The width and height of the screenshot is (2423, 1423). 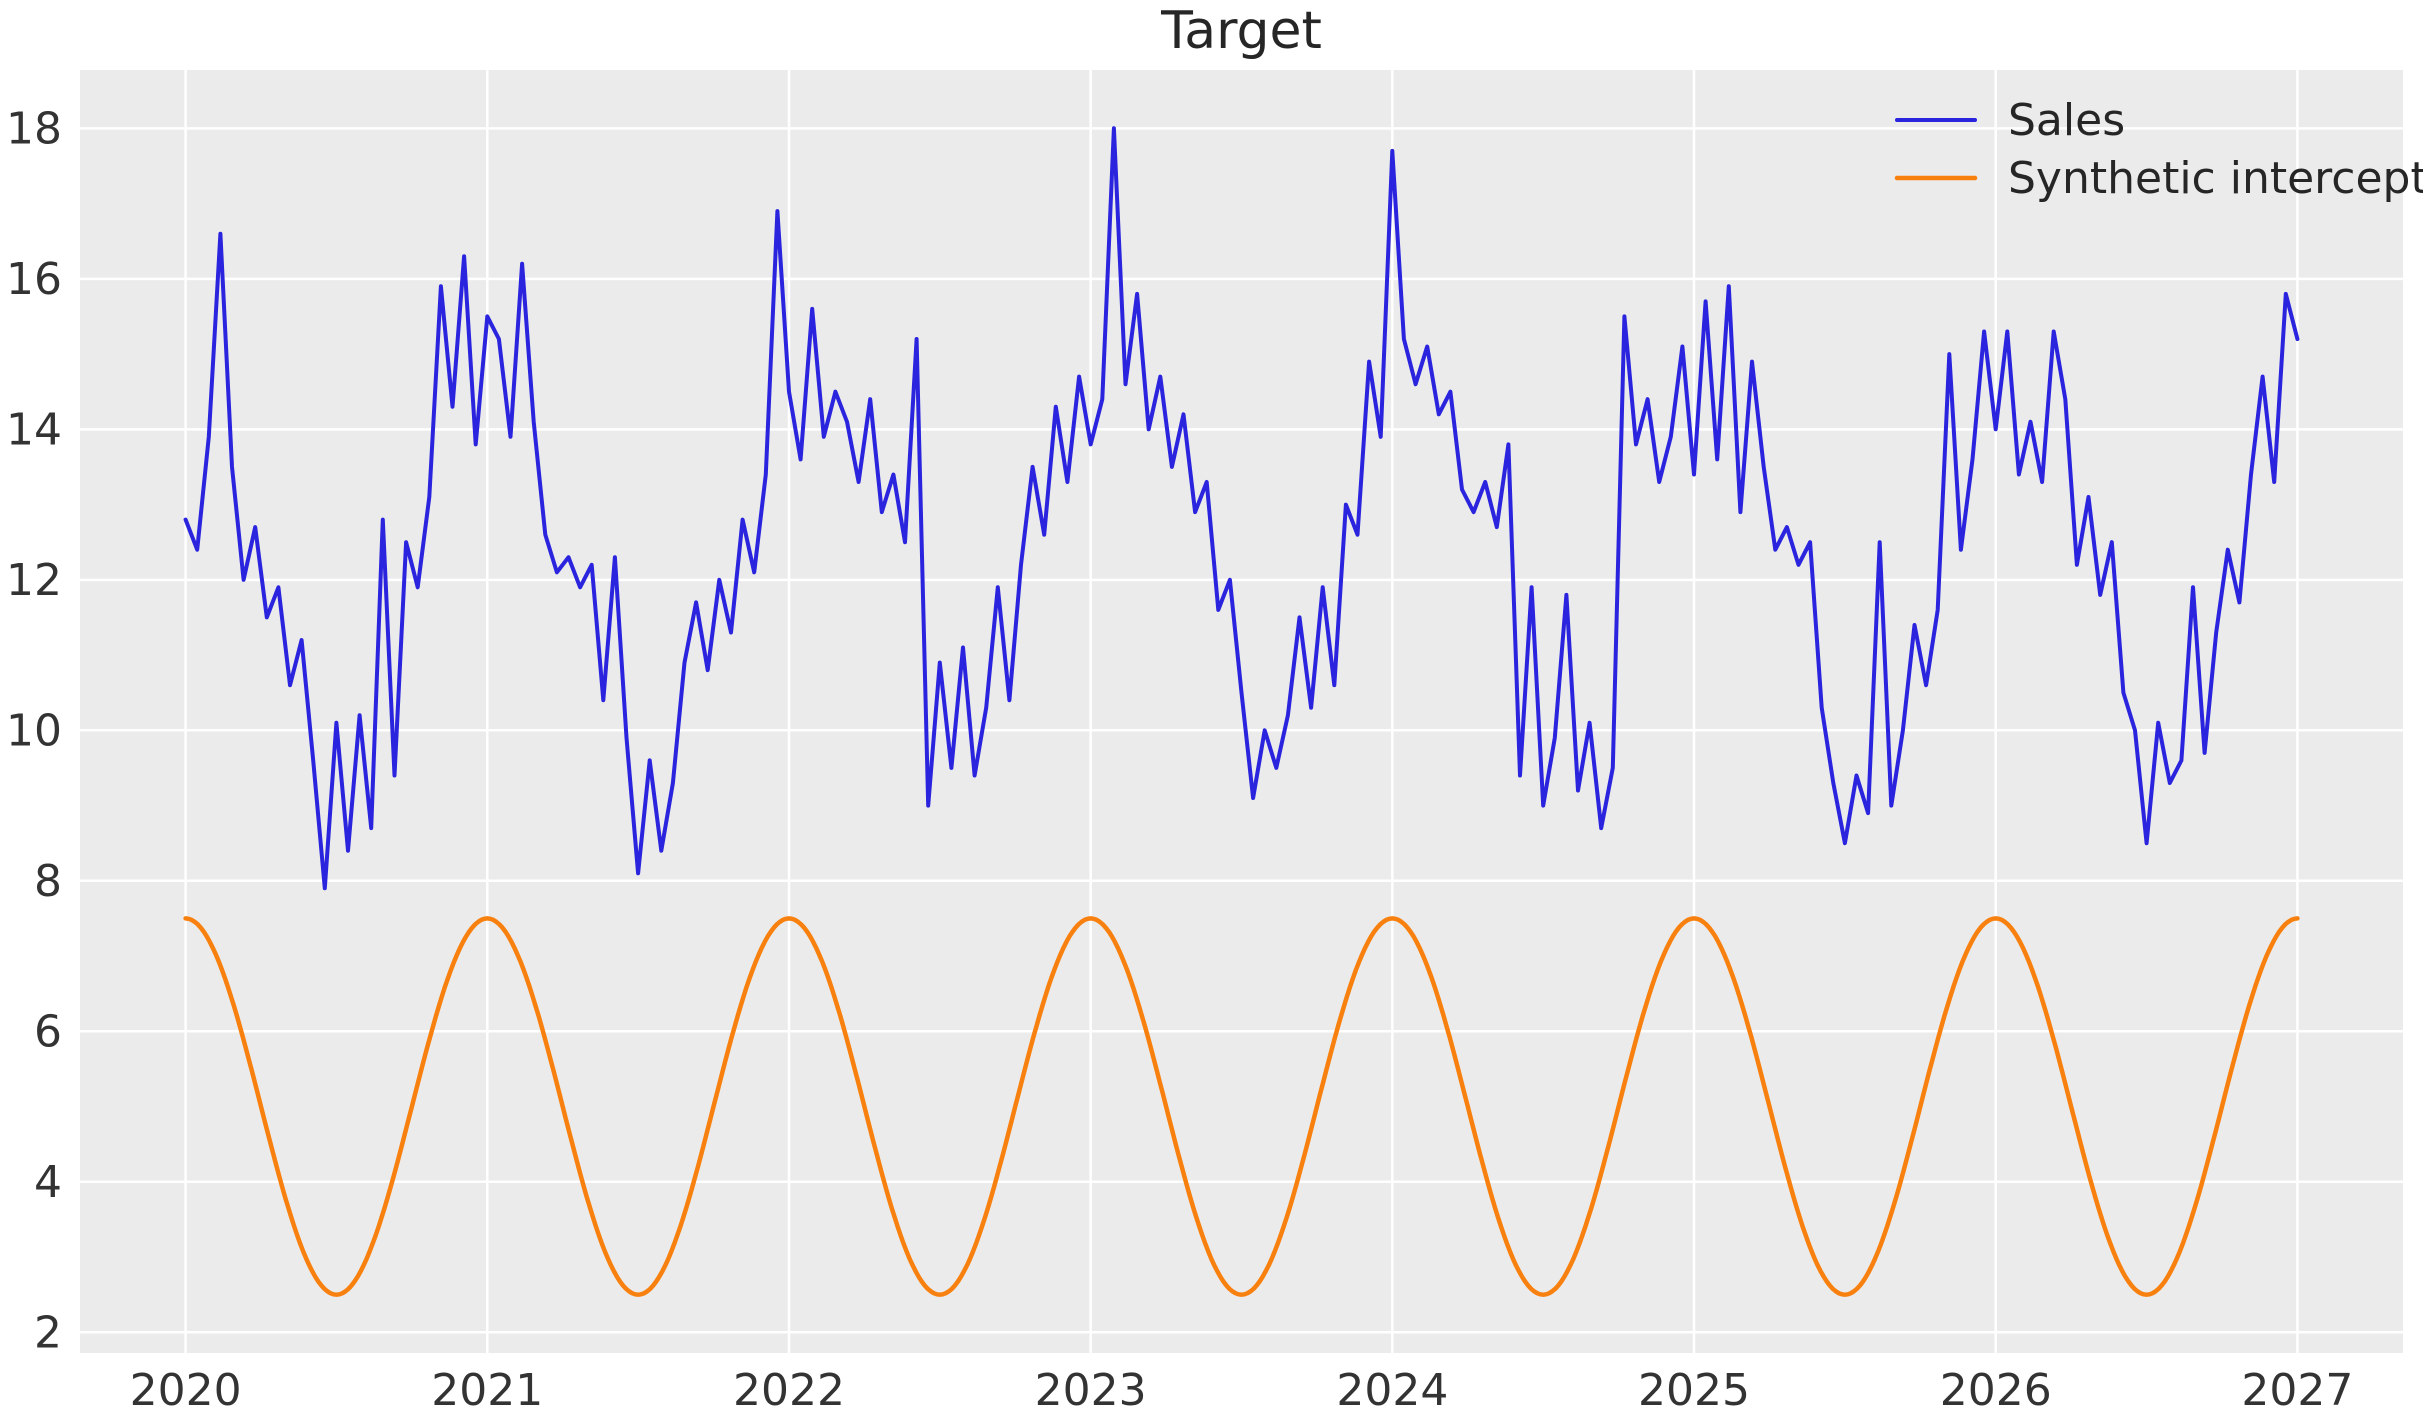 What do you see at coordinates (48, 1031) in the screenshot?
I see `y-tick-label-6: 6` at bounding box center [48, 1031].